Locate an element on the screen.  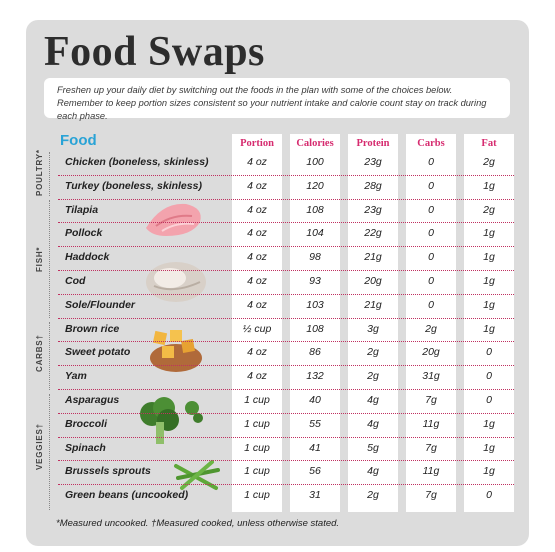
calories-cell: 55 is located at coordinates (315, 423).